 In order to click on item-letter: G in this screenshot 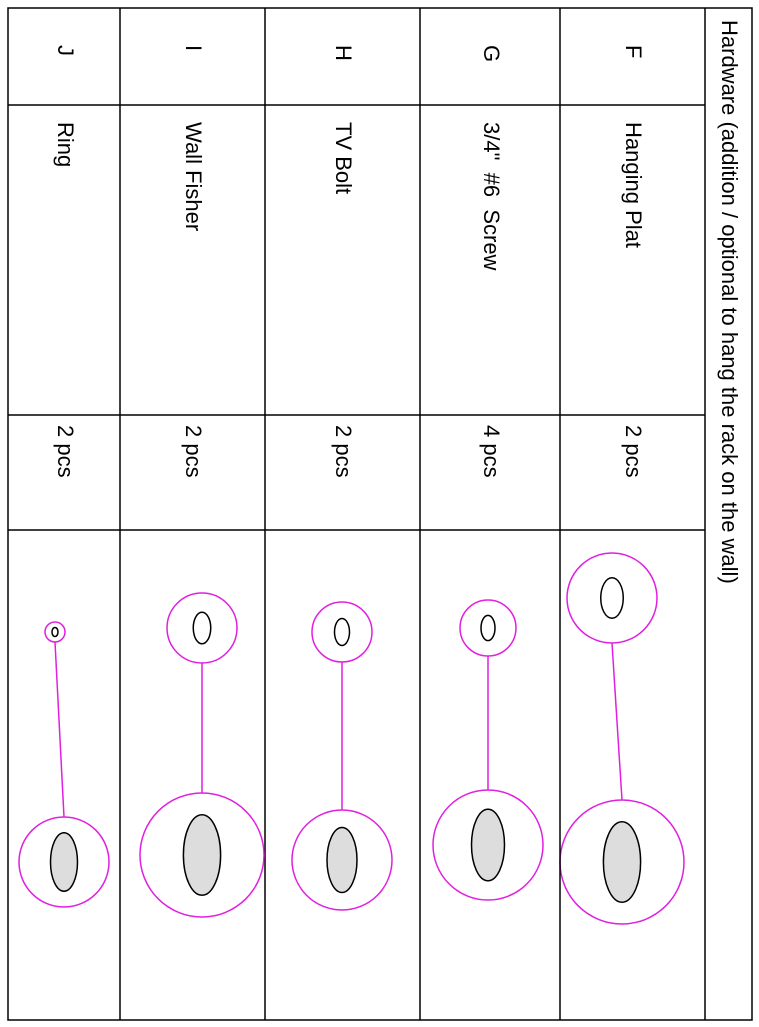, I will do `click(491, 53)`.